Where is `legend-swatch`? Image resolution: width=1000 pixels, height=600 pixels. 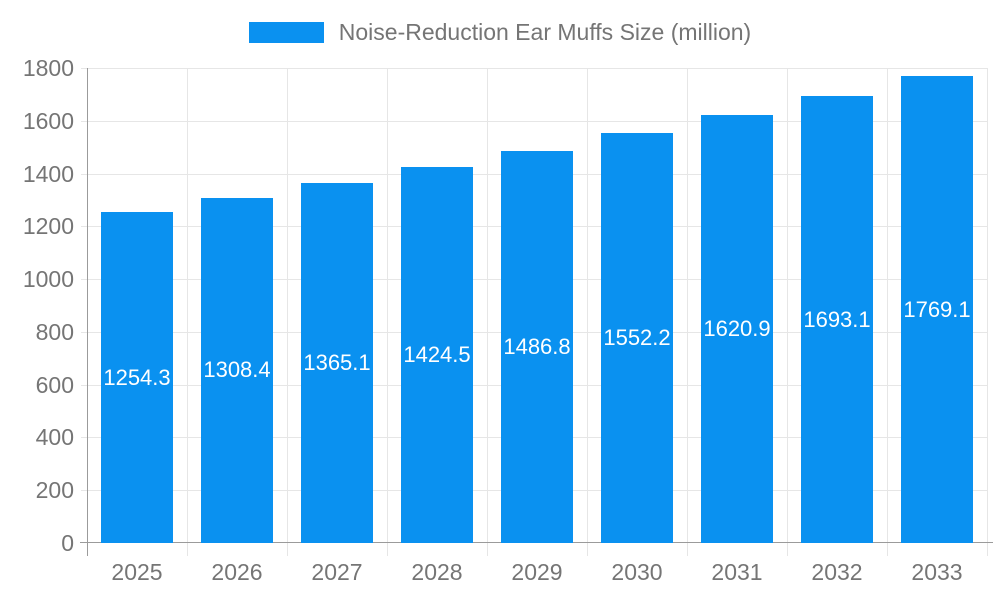 legend-swatch is located at coordinates (286, 32).